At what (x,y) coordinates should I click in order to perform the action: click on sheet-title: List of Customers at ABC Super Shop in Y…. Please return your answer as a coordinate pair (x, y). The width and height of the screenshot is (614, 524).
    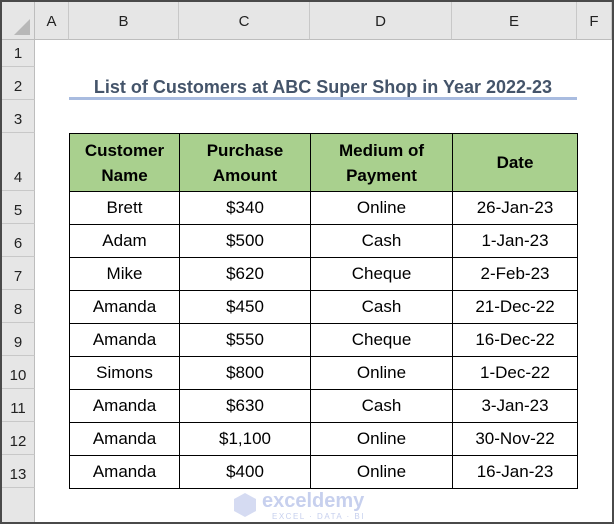
    Looking at the image, I should click on (323, 83).